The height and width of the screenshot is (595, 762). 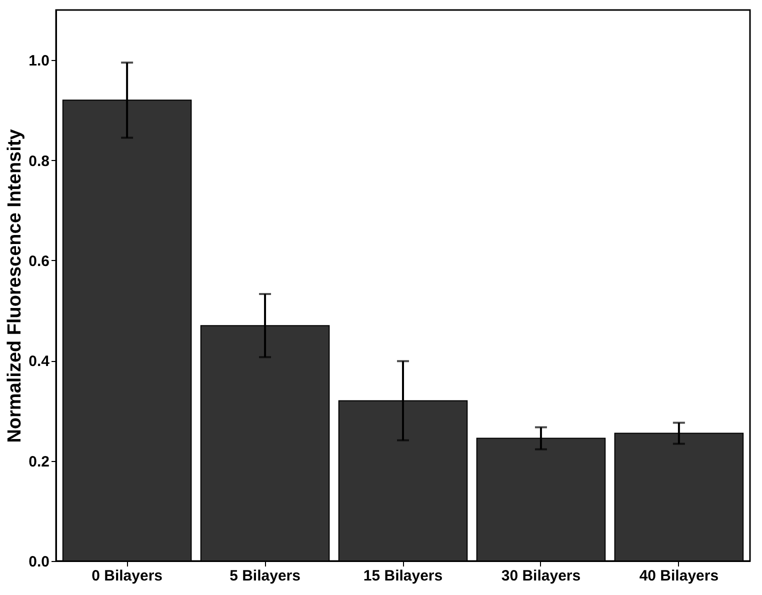 What do you see at coordinates (15, 285) in the screenshot?
I see `y-axis-title: Normalized Fluorescence Intensity` at bounding box center [15, 285].